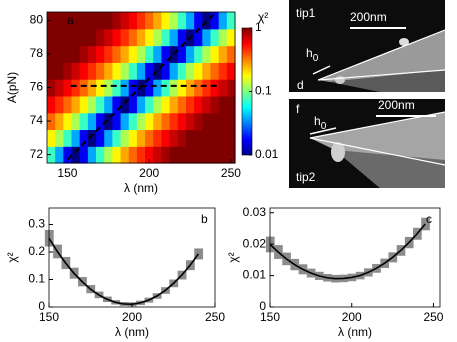 The width and height of the screenshot is (457, 342). What do you see at coordinates (255, 275) in the screenshot?
I see `y-tick-label: 0.01` at bounding box center [255, 275].